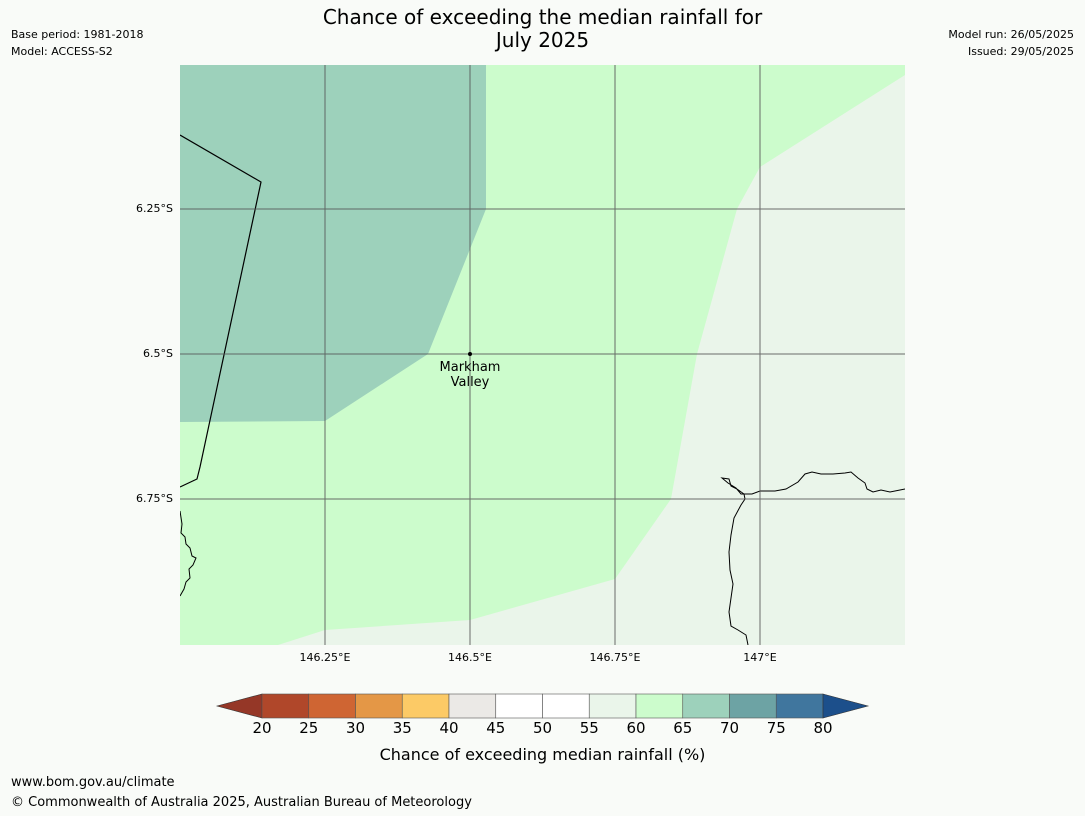 This screenshot has height=816, width=1085. What do you see at coordinates (309, 728) in the screenshot?
I see `colorbar-tick-label: 25` at bounding box center [309, 728].